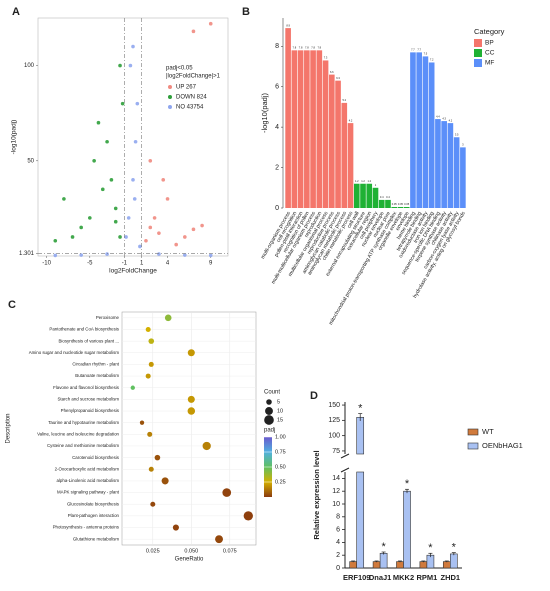  I want to click on value-label: 0.05, so click(401, 204).